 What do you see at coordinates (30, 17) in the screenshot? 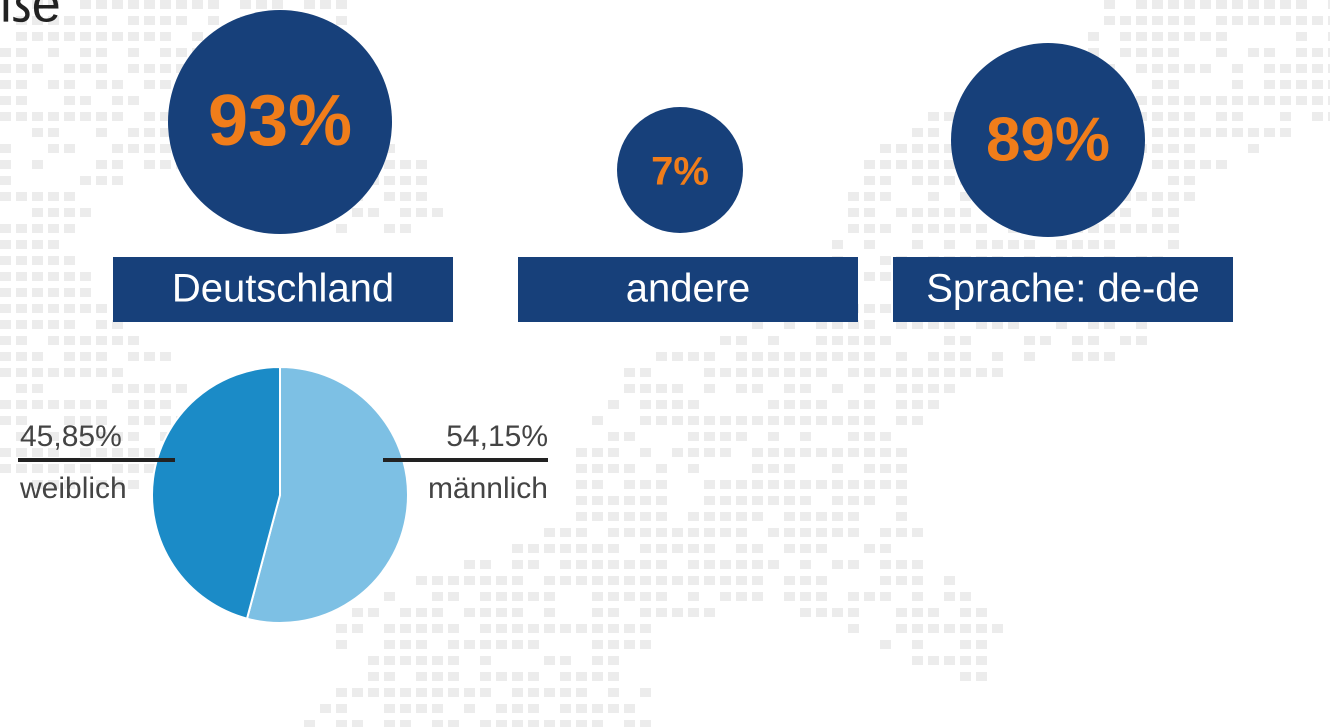
I see `title: ße` at bounding box center [30, 17].